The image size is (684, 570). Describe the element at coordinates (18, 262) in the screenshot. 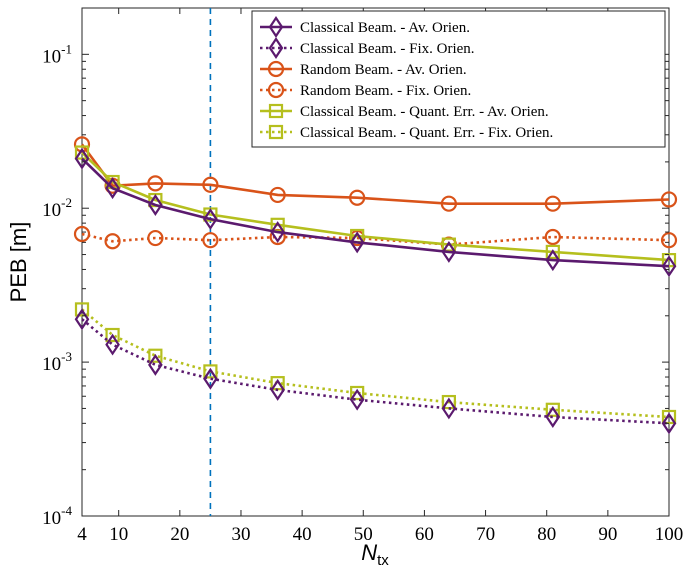

I see `y-axis-label: PEB [m]` at that location.